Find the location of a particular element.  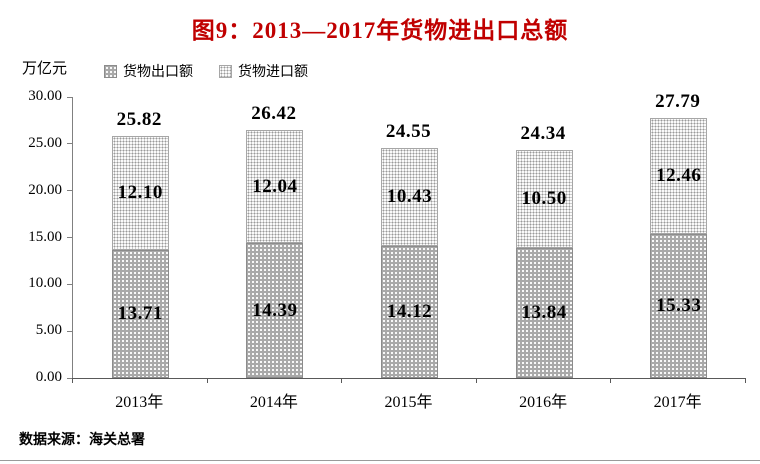

import-swatch-icon is located at coordinates (225, 71).